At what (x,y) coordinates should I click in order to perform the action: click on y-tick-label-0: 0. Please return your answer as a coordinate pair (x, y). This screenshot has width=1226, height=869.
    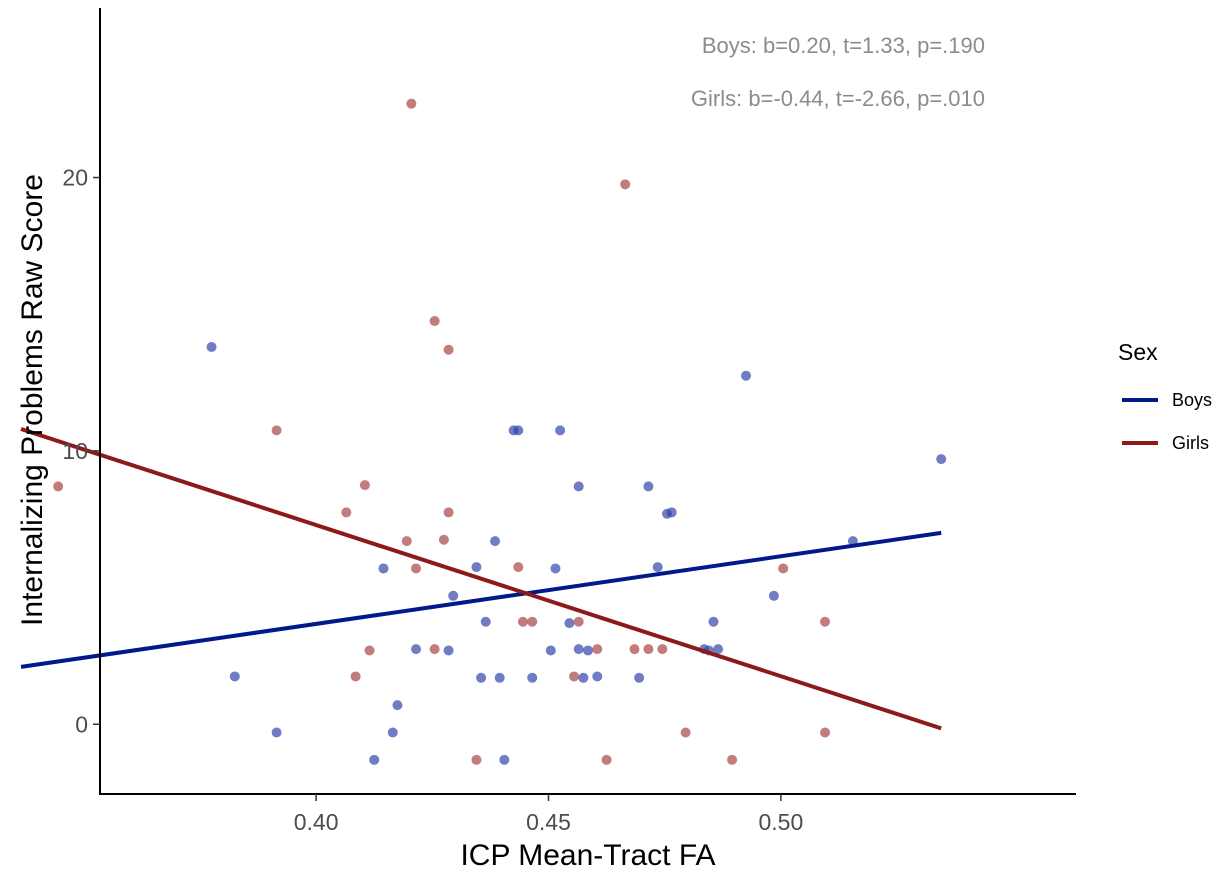
    Looking at the image, I should click on (81, 724).